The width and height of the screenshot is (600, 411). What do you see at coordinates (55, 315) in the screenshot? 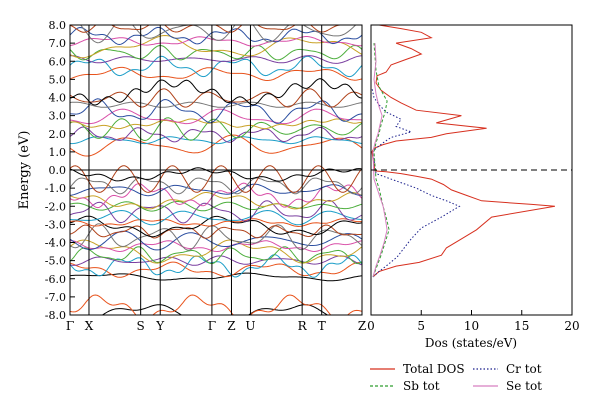
I see `band-y-tick-label: -8.0` at bounding box center [55, 315].